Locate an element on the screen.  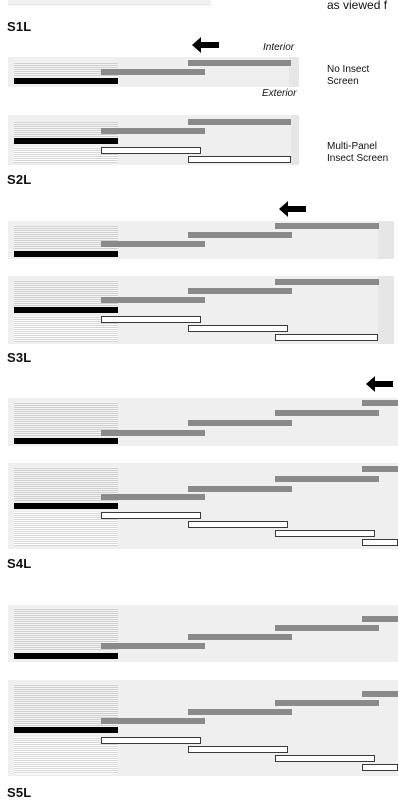
s1l-jamb is located at coordinates (294, 72).